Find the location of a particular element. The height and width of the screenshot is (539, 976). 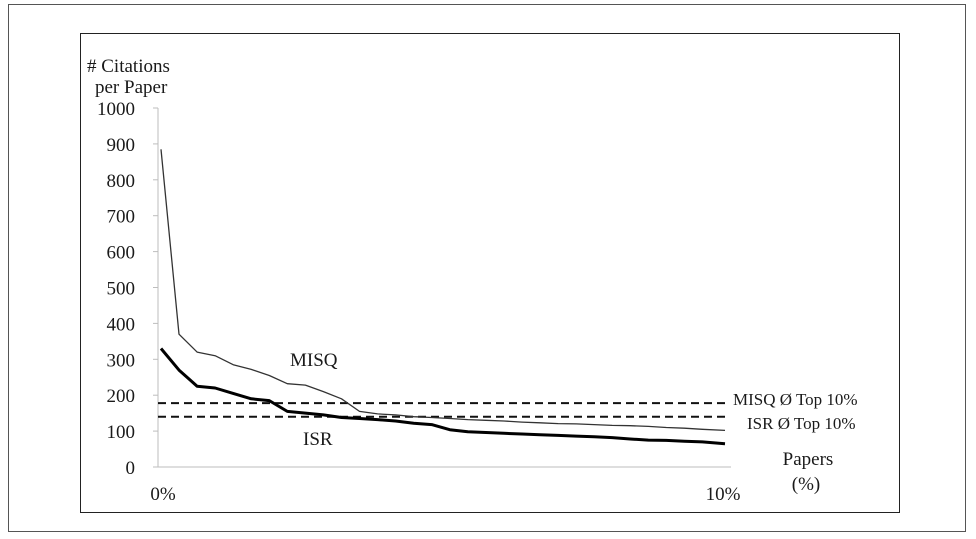

series-line-isr is located at coordinates (442, 396).